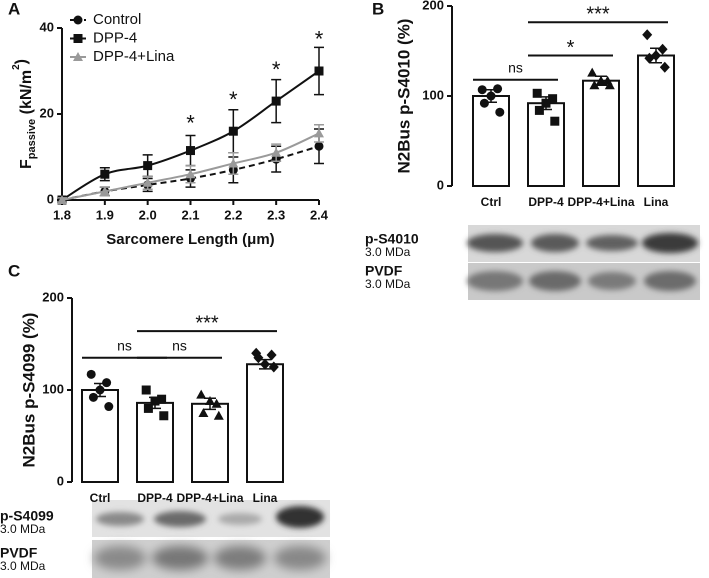 The height and width of the screenshot is (578, 709). What do you see at coordinates (14, 9) in the screenshot?
I see `panel-letter: A` at bounding box center [14, 9].